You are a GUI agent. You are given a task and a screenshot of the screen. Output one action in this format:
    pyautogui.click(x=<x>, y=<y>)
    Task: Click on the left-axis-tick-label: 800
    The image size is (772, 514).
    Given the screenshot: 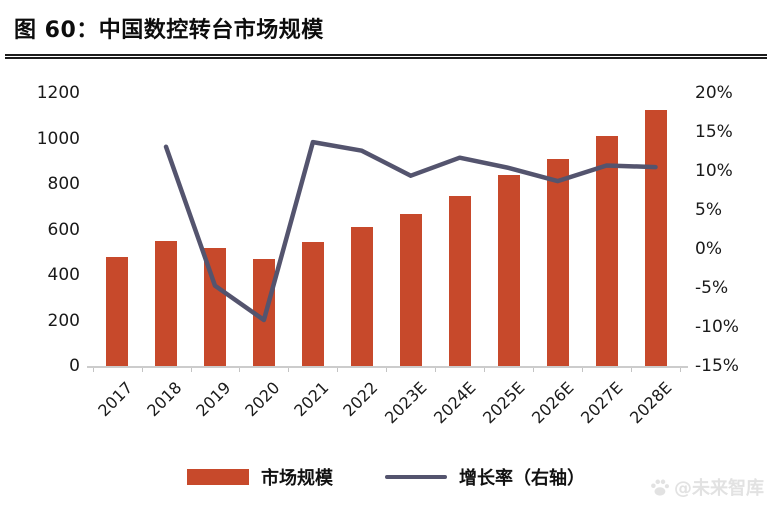 What is the action you would take?
    pyautogui.click(x=63, y=184)
    